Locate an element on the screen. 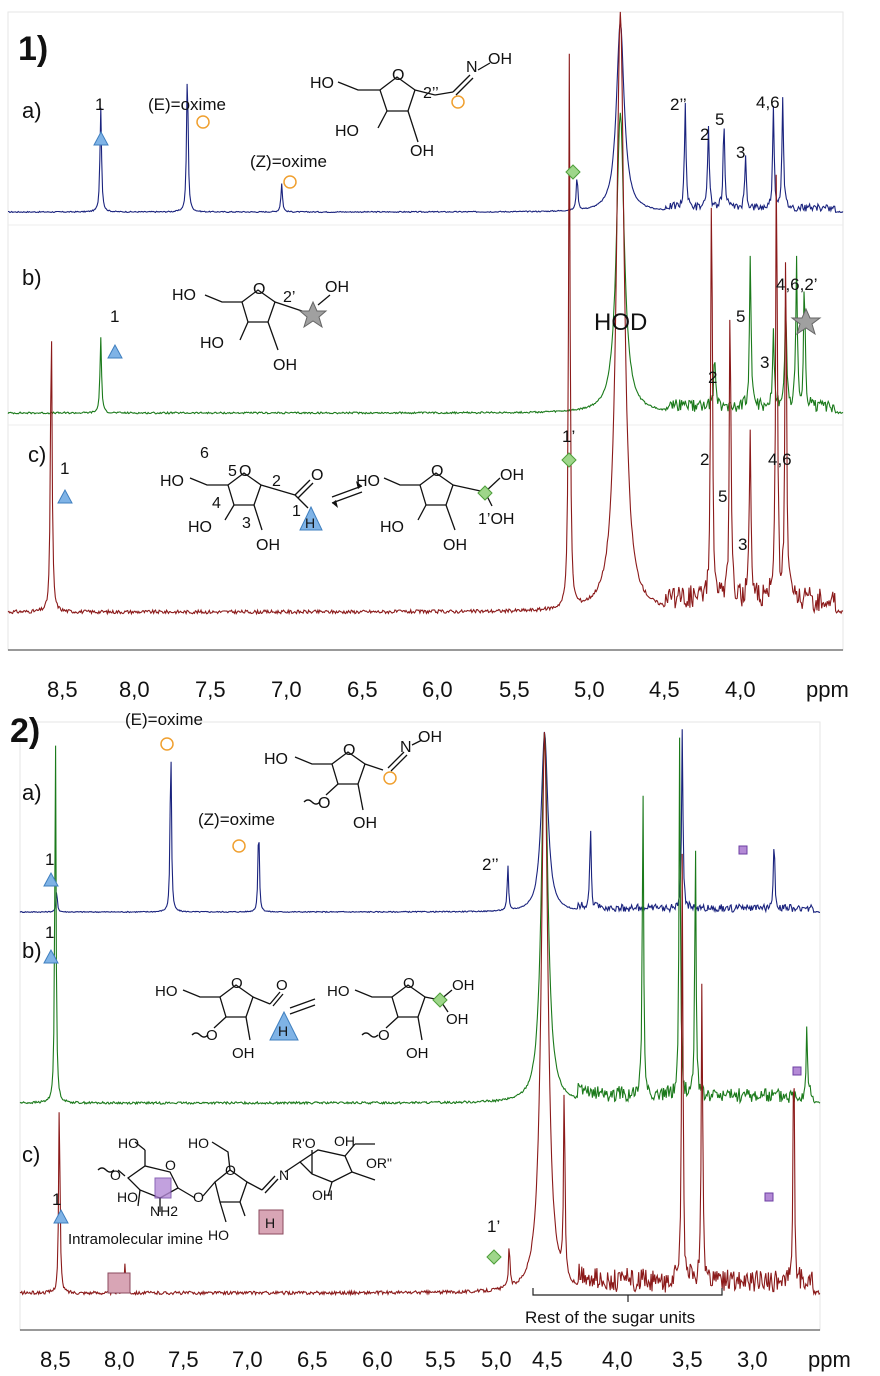 This screenshot has height=1376, width=880. p1a-h46-label: 4,6 is located at coordinates (768, 102).